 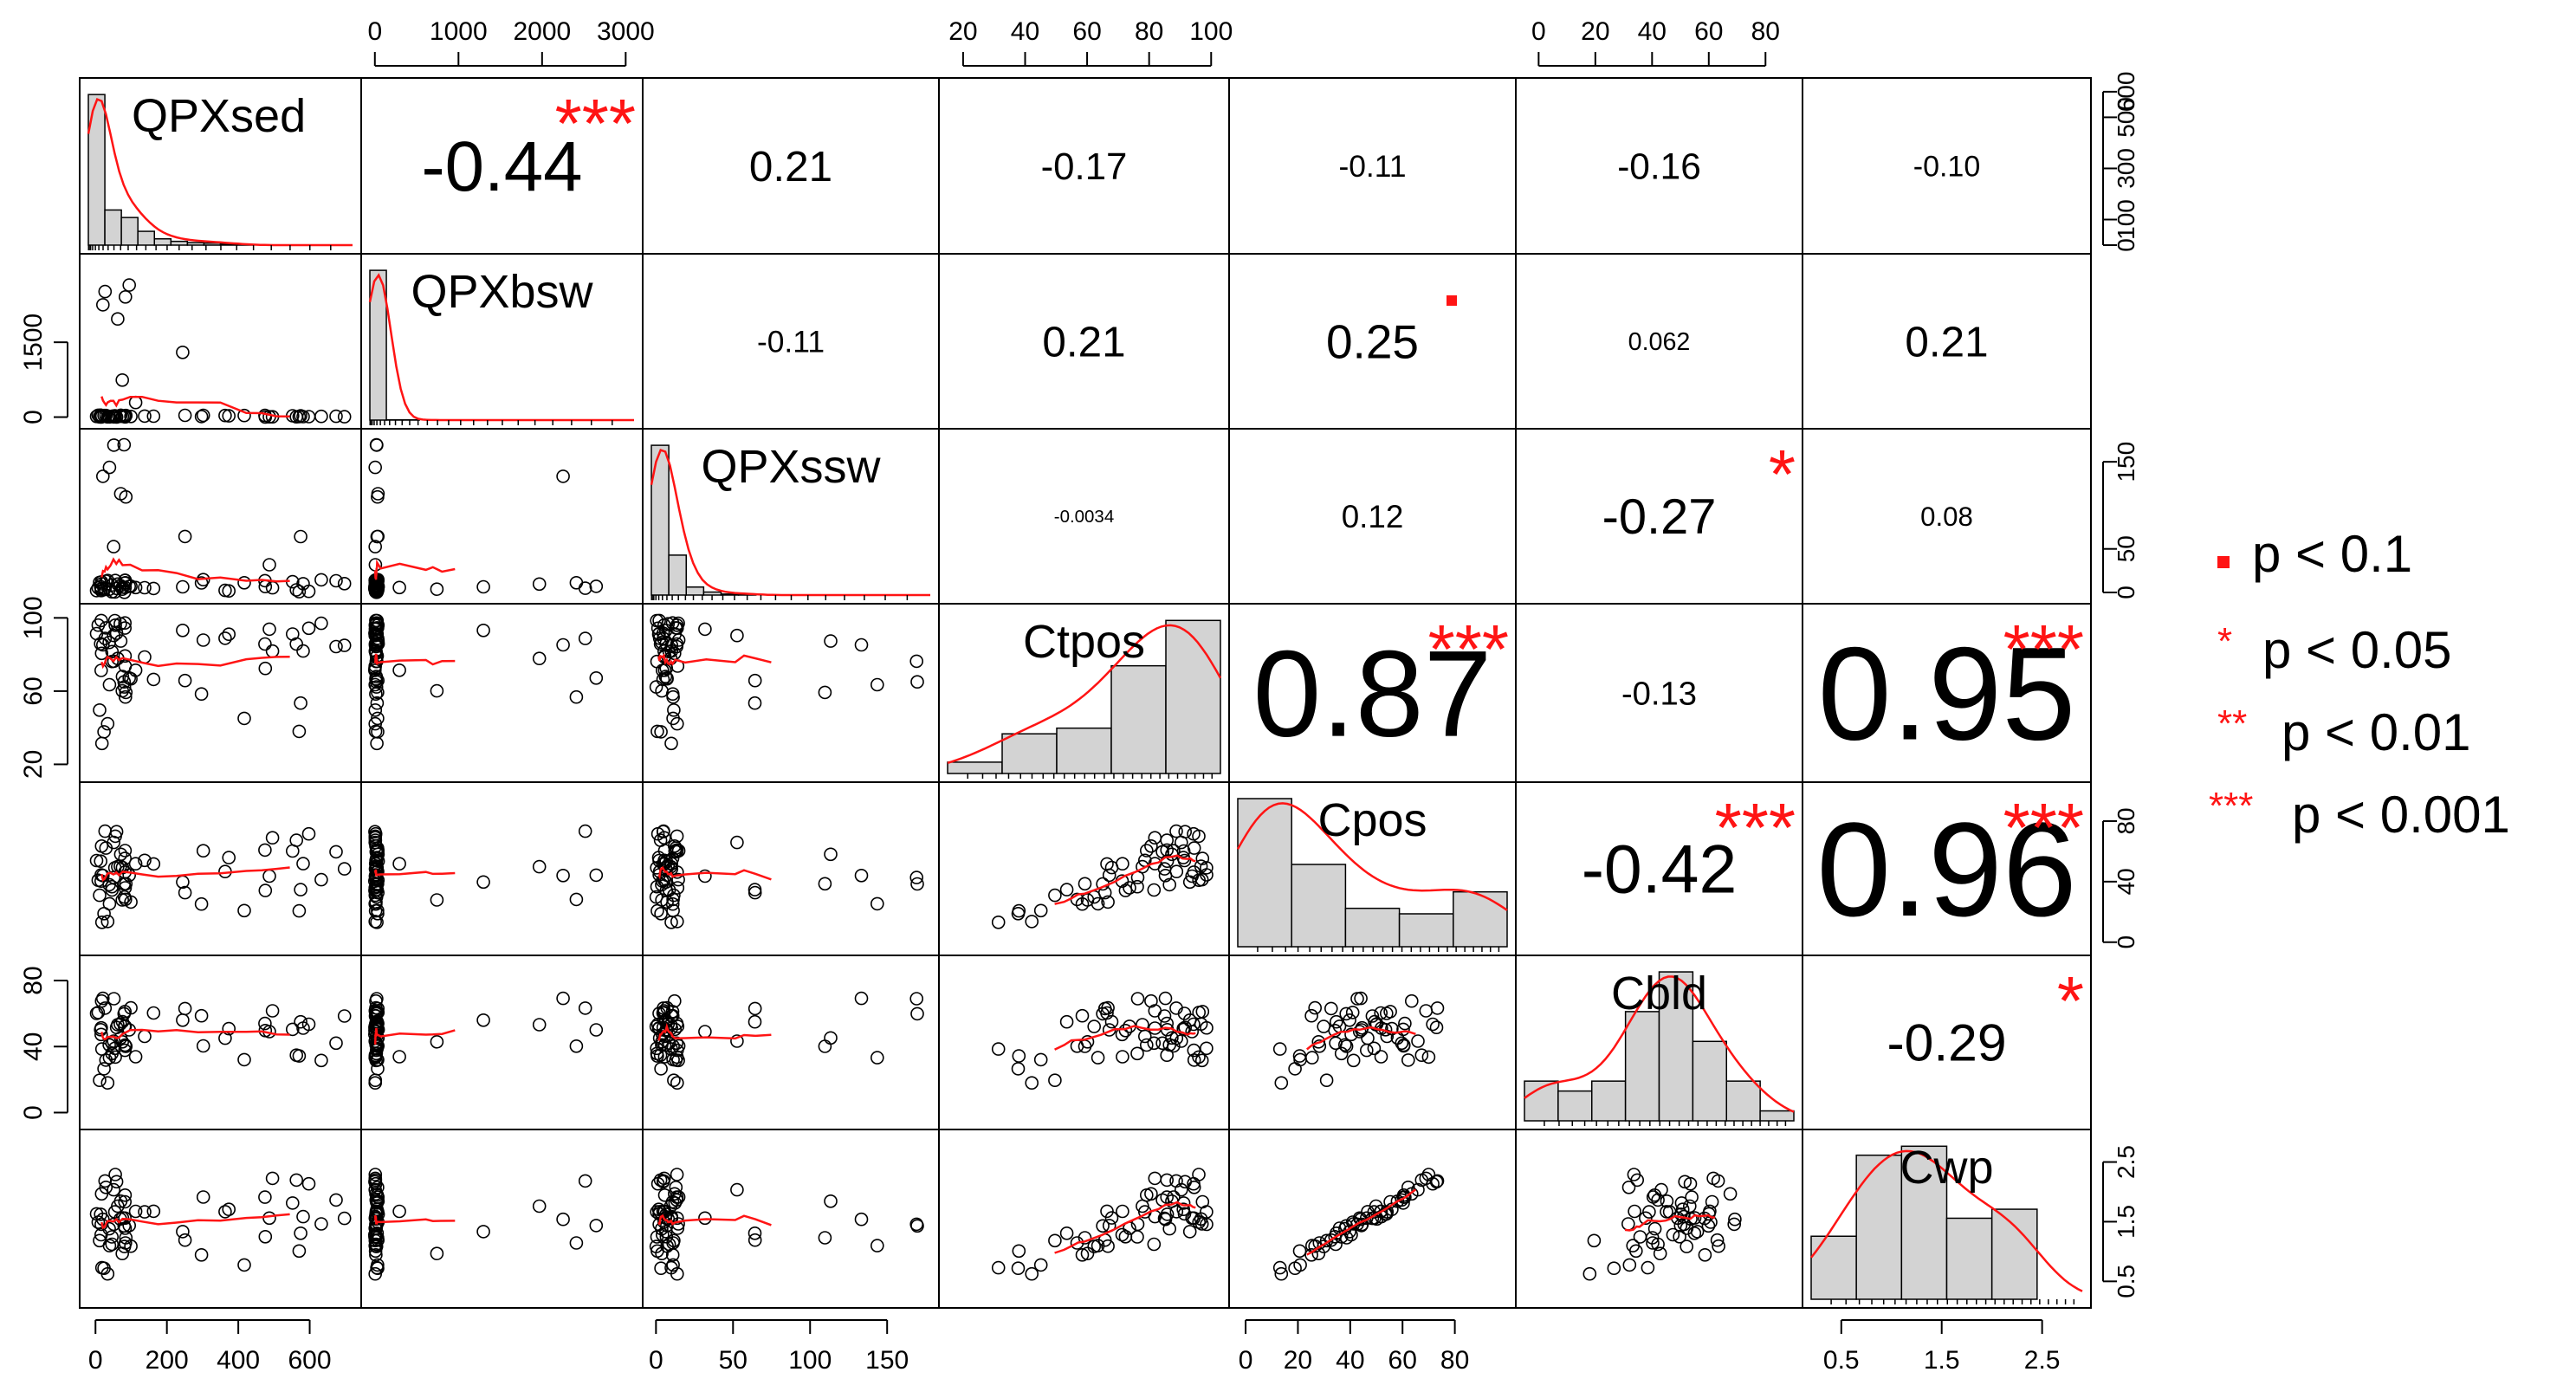 I want to click on axis-label-bottom-Cpos-3: 60, so click(x=1402, y=1360).